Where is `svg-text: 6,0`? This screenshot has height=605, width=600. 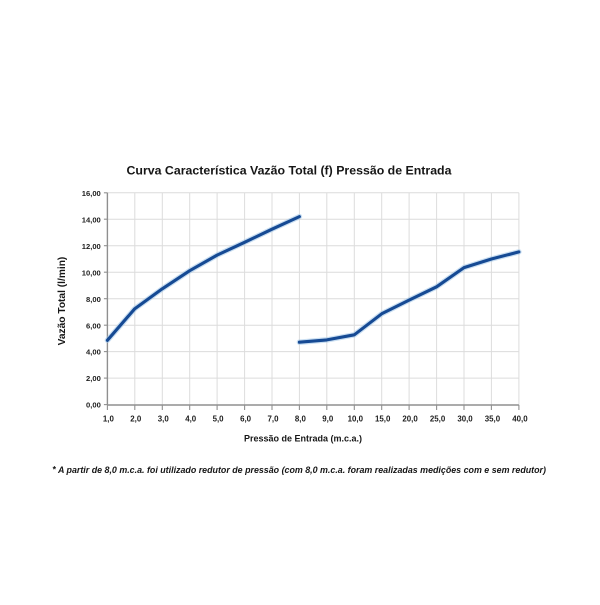
svg-text: 6,0 is located at coordinates (246, 418).